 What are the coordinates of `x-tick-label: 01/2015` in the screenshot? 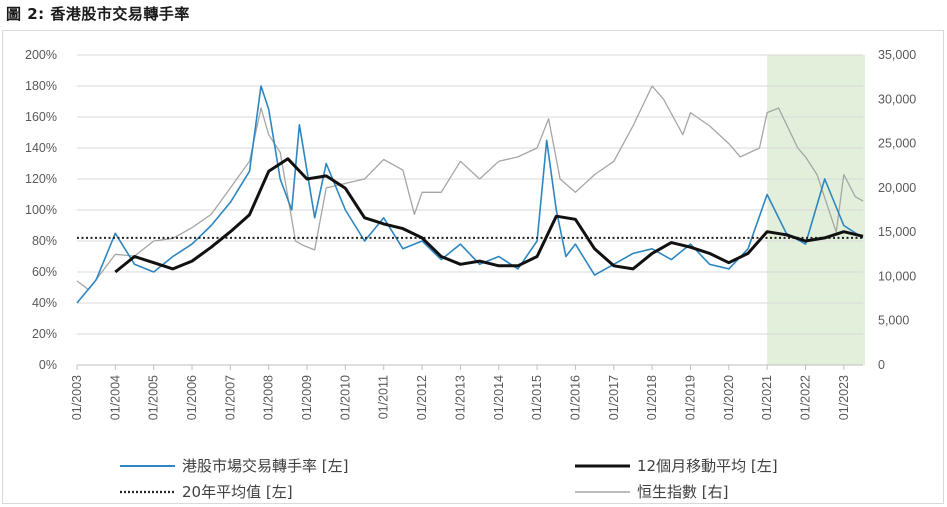 It's located at (537, 397).